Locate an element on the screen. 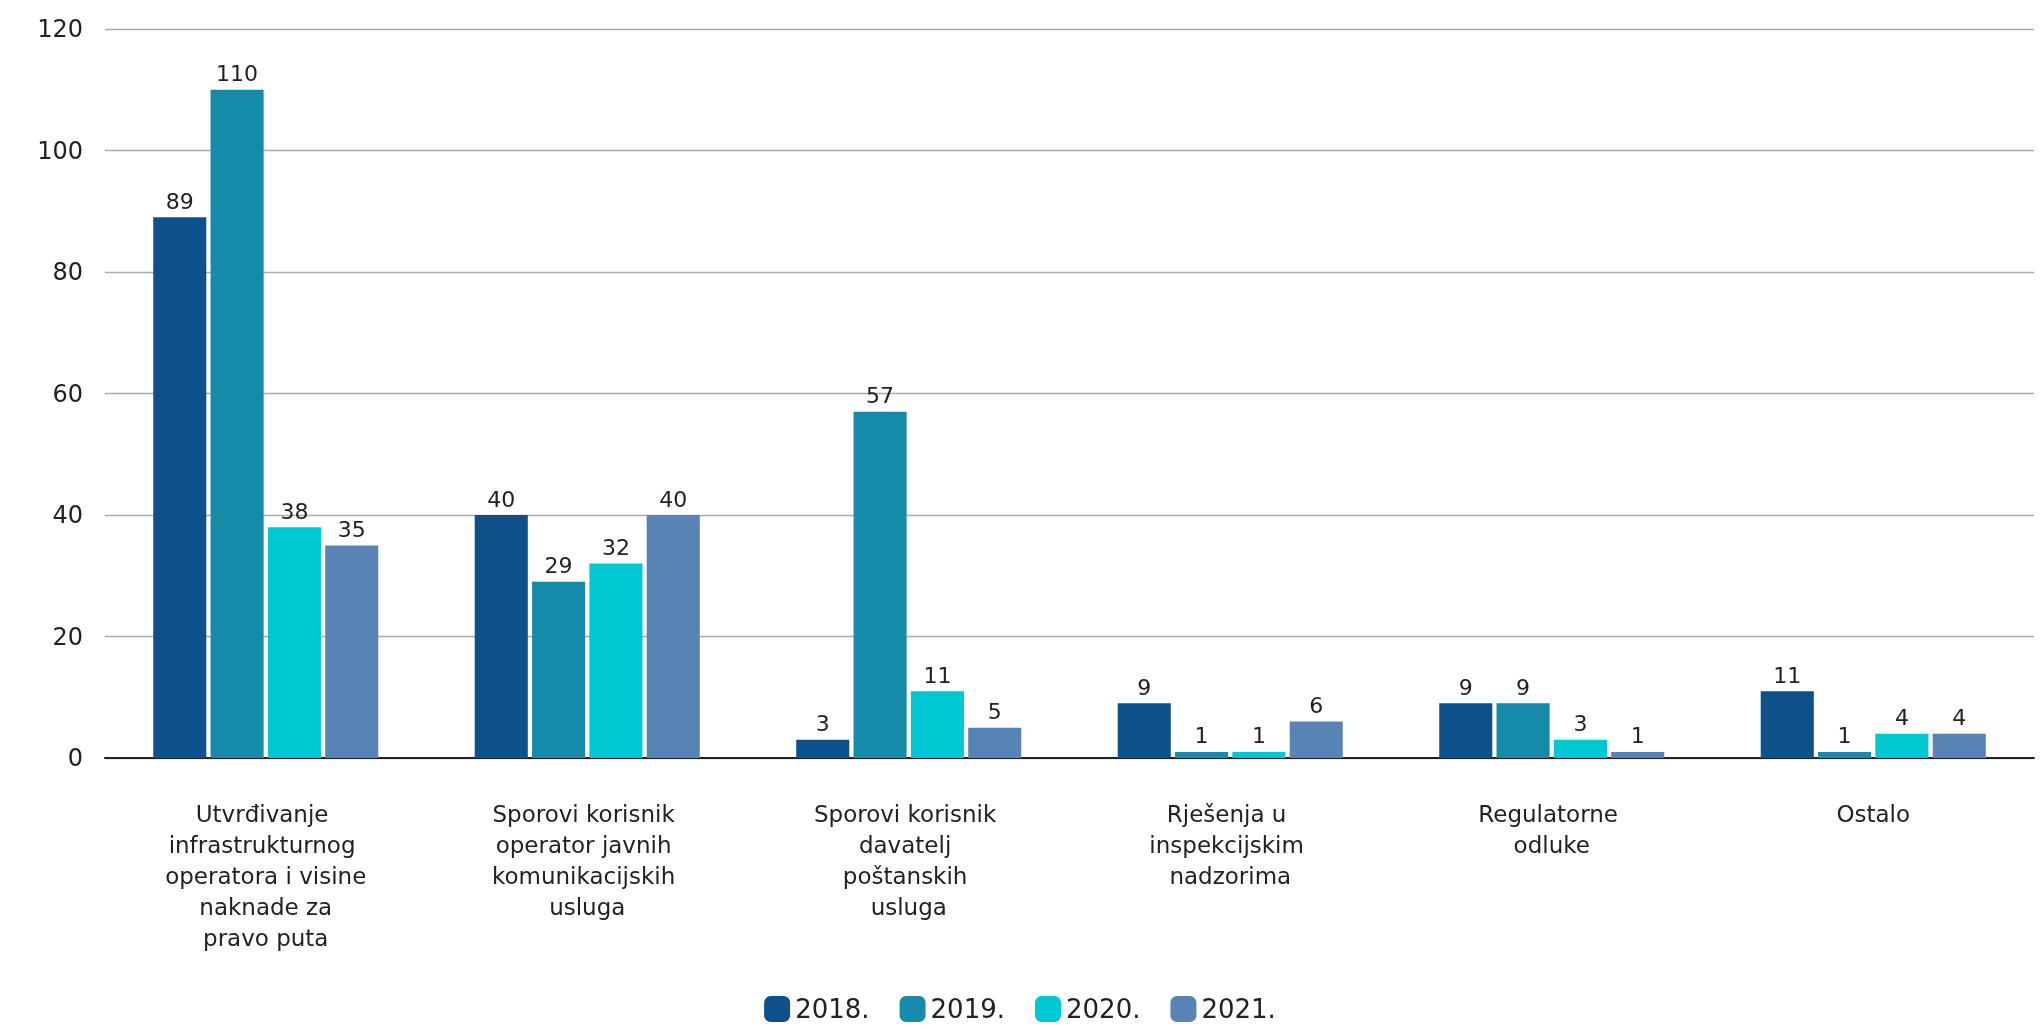 This screenshot has height=1029, width=2040. data-label: 35 is located at coordinates (351, 529).